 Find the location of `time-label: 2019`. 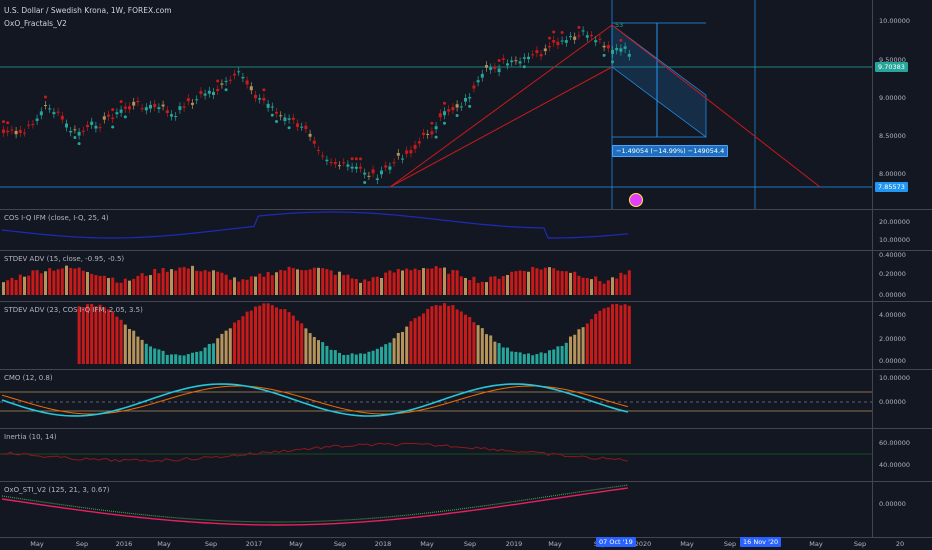

time-label: 2019 is located at coordinates (514, 544).